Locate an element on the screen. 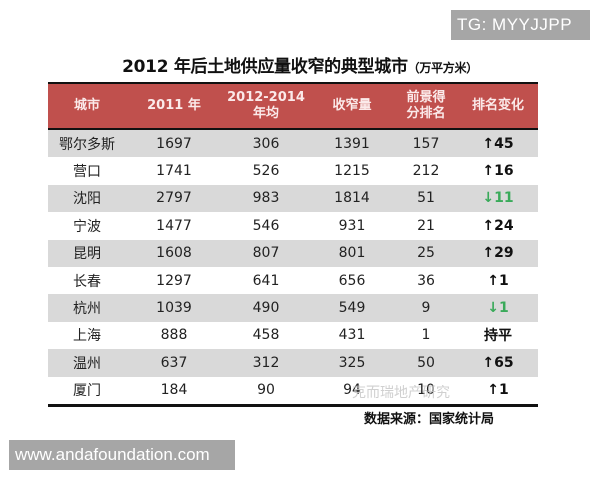 This screenshot has height=480, width=600. col-header-avg: 2012-2014 年均 is located at coordinates (266, 105).